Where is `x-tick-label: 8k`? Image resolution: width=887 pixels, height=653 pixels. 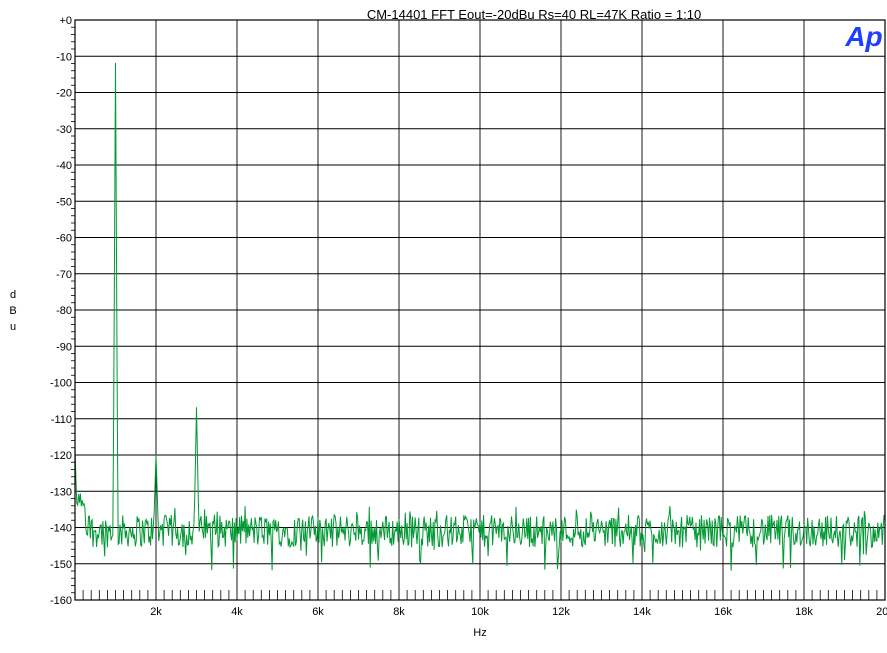 x-tick-label: 8k is located at coordinates (399, 612).